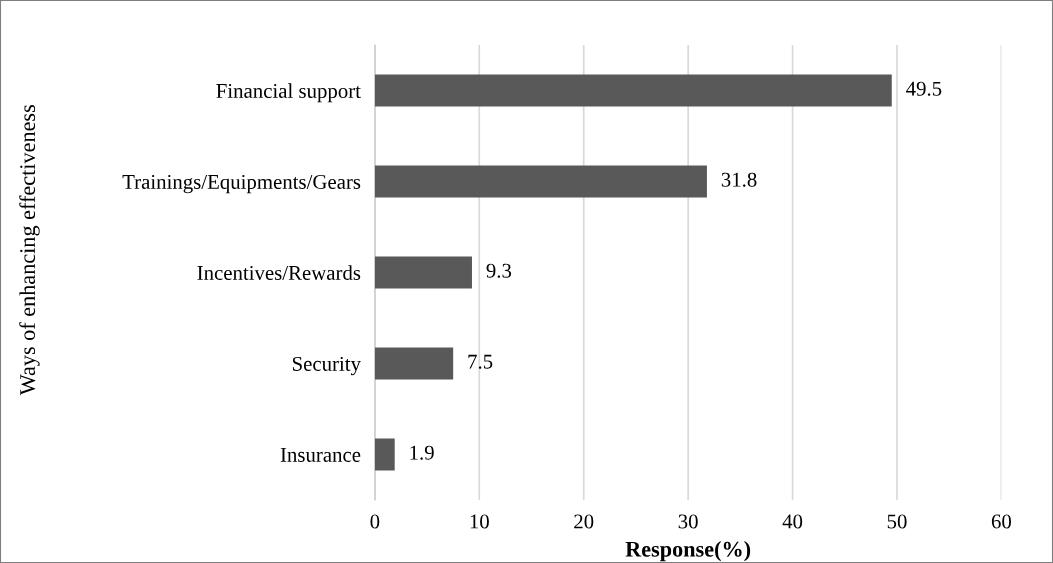  Describe the element at coordinates (375, 521) in the screenshot. I see `x-tick-label: 0` at that location.